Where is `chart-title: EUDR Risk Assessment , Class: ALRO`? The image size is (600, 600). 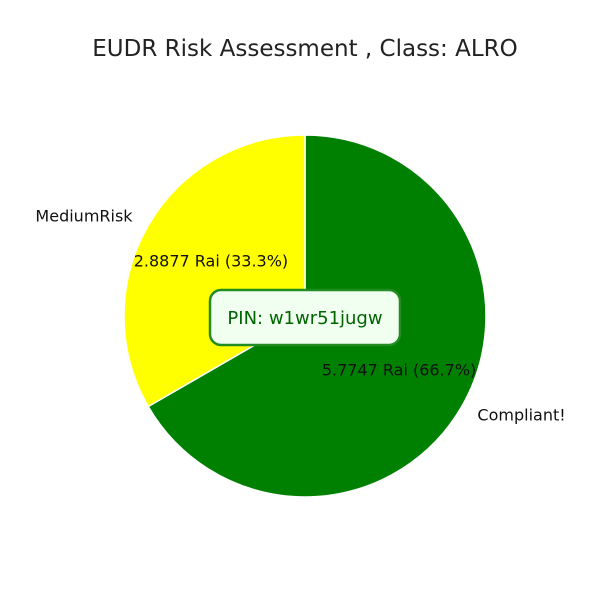 chart-title: EUDR Risk Assessment , Class: ALRO is located at coordinates (304, 49).